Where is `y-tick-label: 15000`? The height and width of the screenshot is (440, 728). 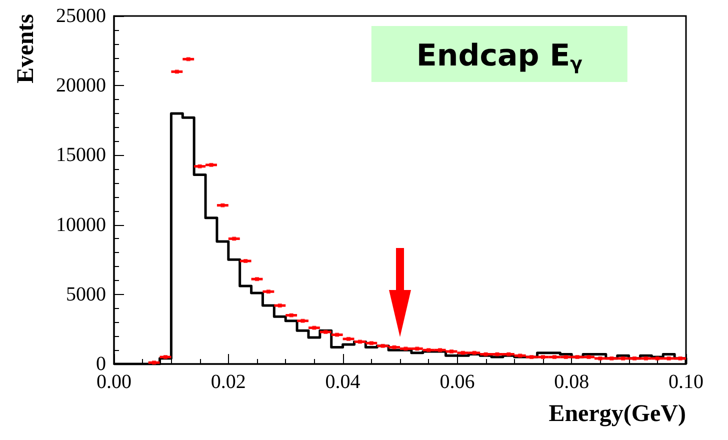
y-tick-label: 15000 is located at coordinates (81, 155).